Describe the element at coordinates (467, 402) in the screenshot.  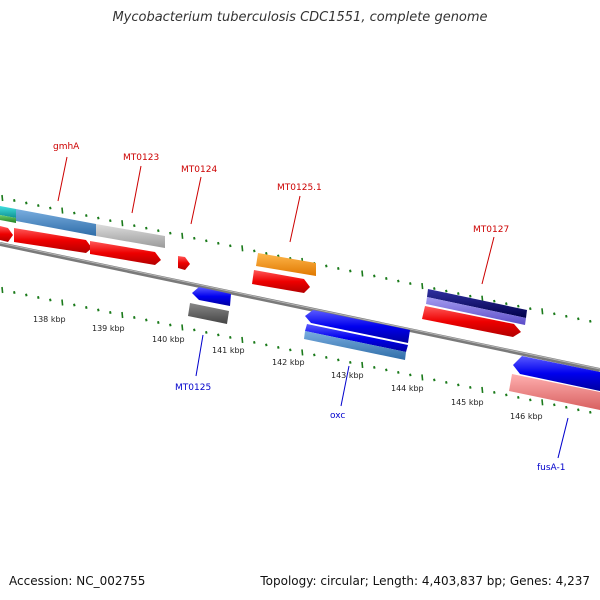
I see `kbp-label: 145 kbp` at that location.